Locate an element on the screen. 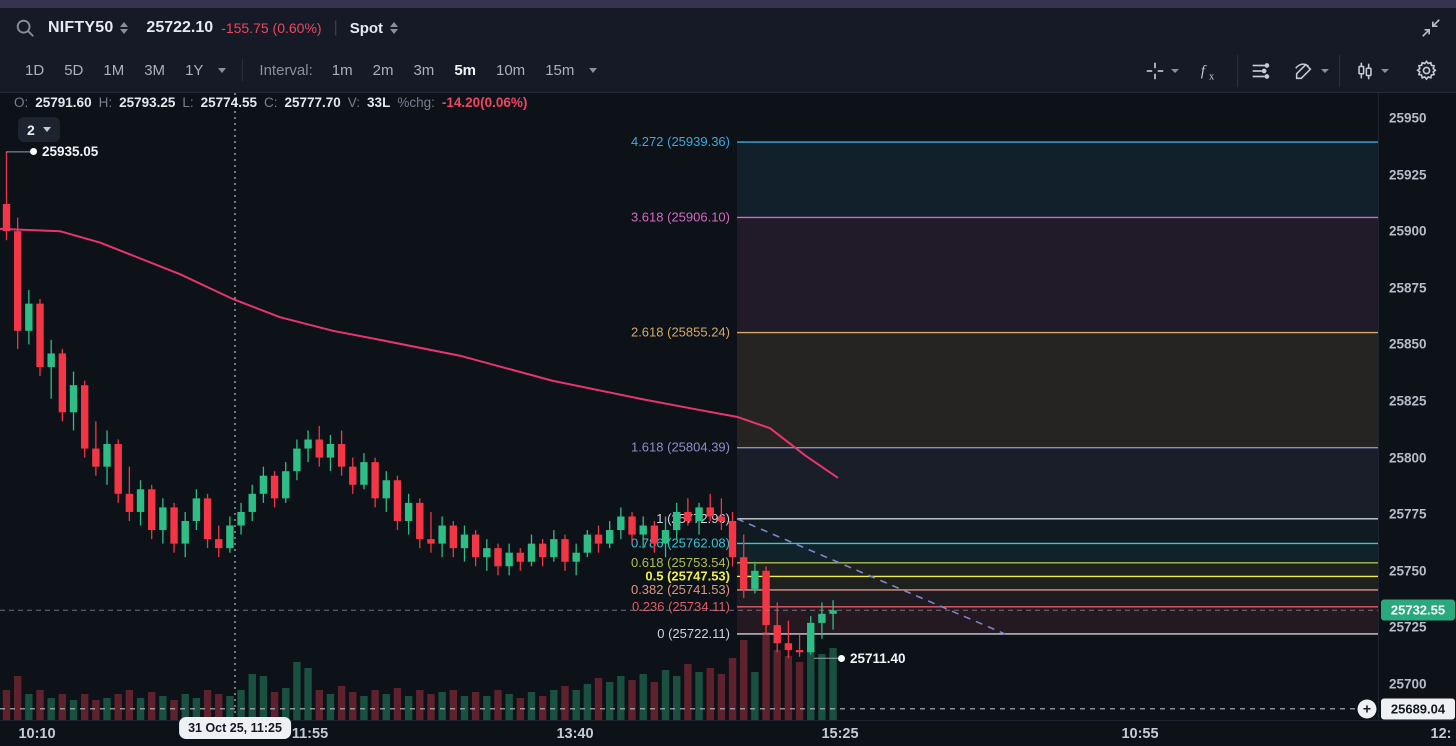 This screenshot has width=1456, height=746. range-button-3m: 3M is located at coordinates (155, 70).